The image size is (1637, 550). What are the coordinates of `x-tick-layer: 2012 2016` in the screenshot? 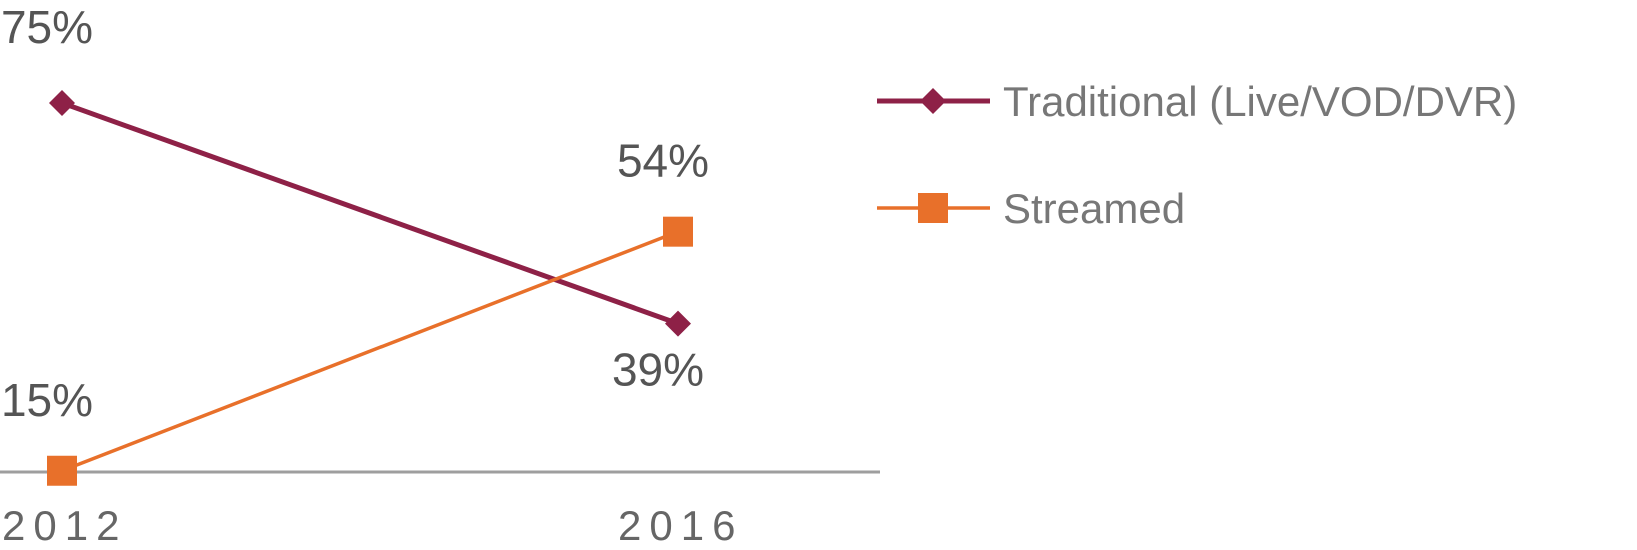 It's located at (372, 525).